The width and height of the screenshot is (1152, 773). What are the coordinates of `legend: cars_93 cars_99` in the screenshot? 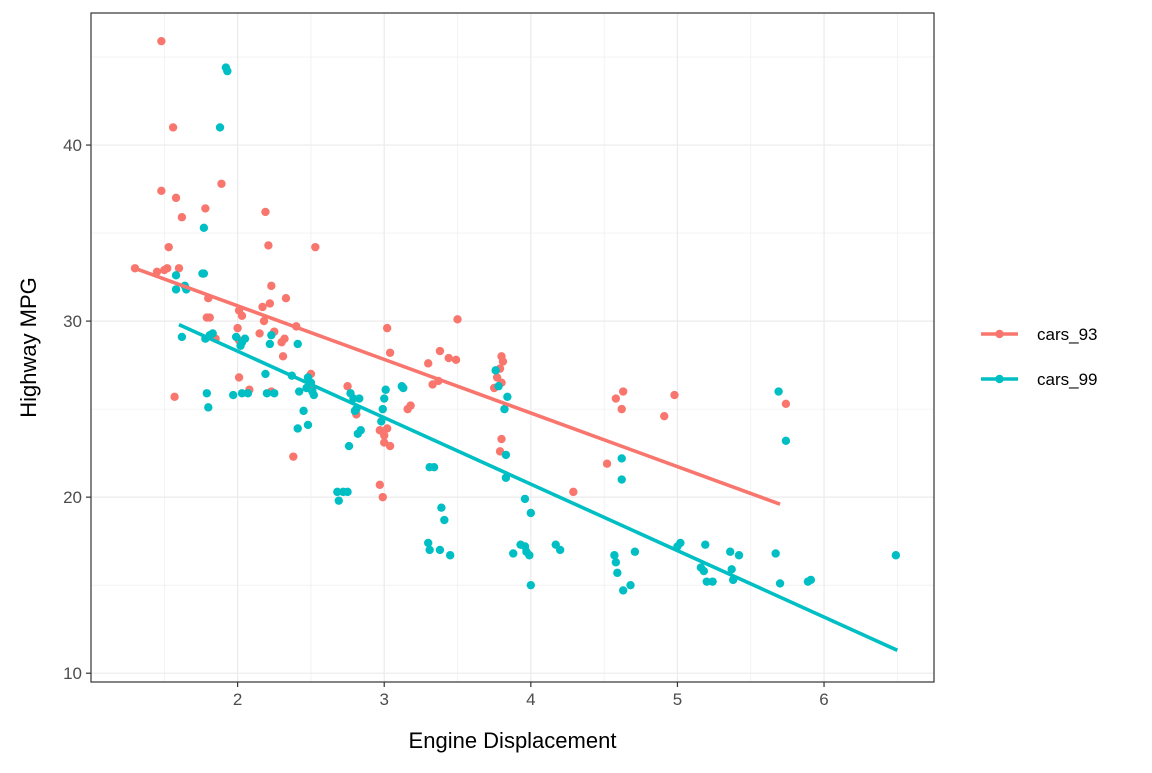 It's located at (1039, 357).